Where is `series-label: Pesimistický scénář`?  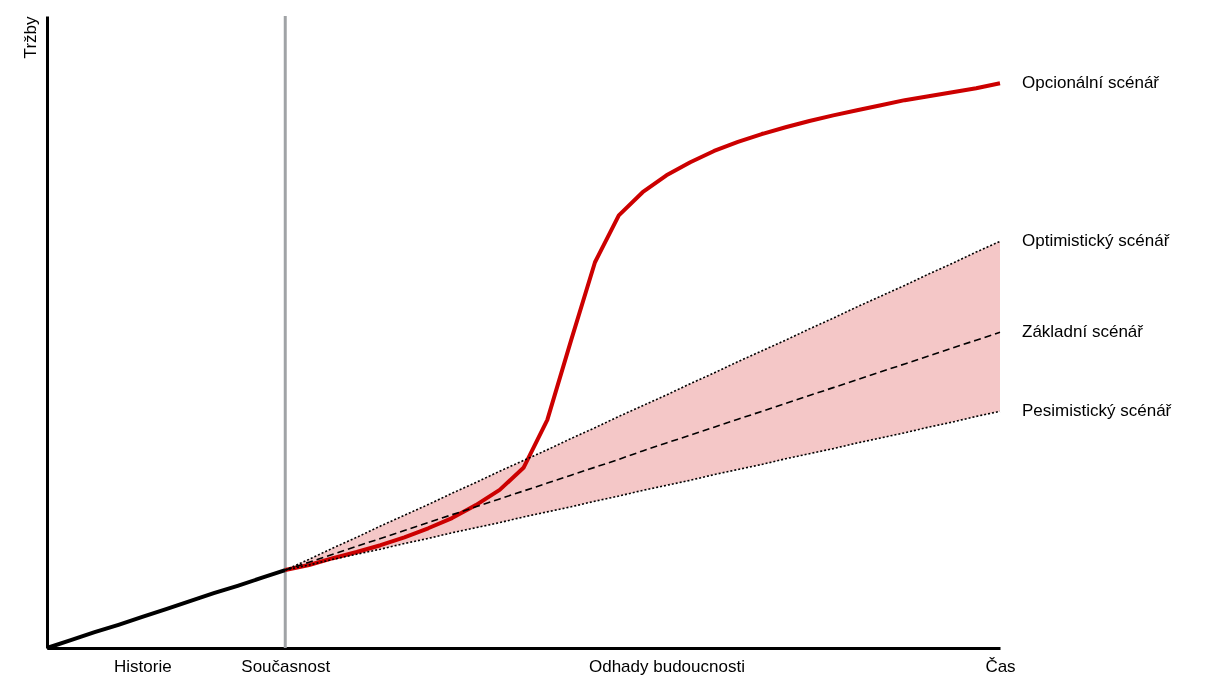 series-label: Pesimistický scénář is located at coordinates (1097, 411).